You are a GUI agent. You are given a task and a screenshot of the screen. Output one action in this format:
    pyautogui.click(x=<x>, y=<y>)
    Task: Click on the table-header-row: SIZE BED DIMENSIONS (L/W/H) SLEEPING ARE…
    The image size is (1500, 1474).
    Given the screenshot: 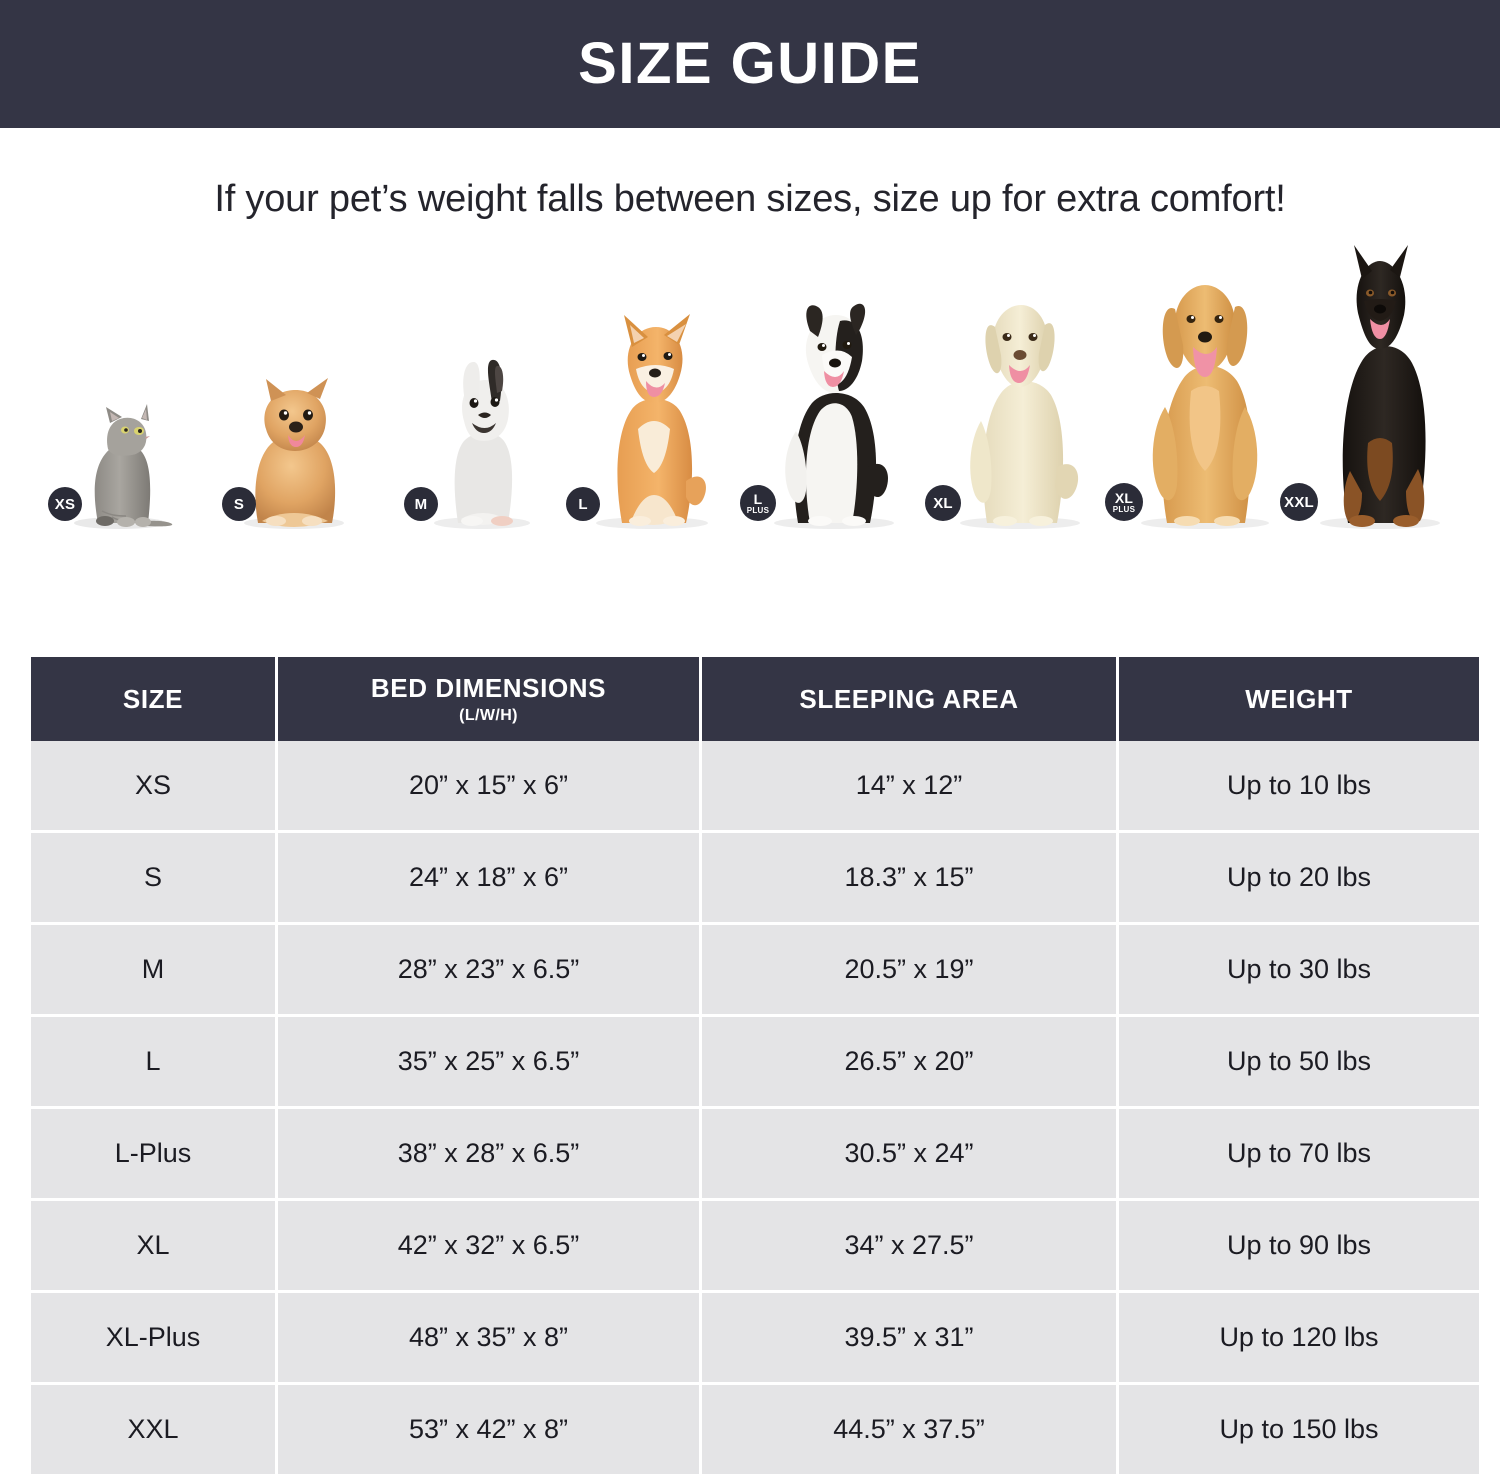 What is the action you would take?
    pyautogui.click(x=755, y=699)
    